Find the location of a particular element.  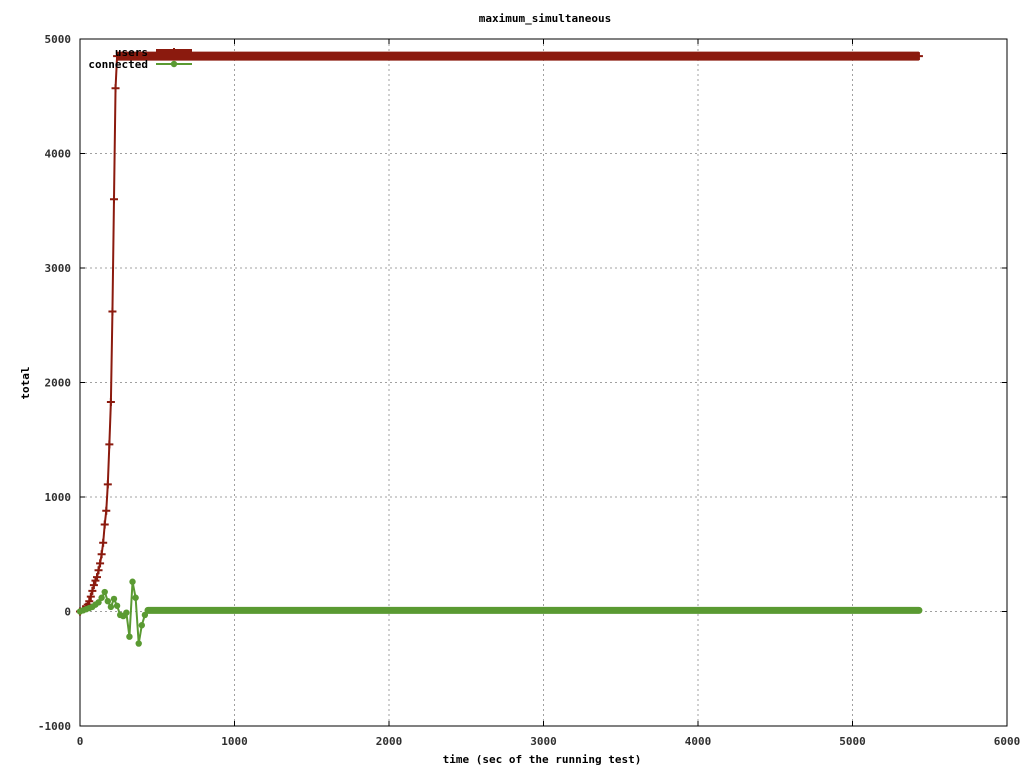

chart-title: maximum_simultaneous is located at coordinates (545, 18).